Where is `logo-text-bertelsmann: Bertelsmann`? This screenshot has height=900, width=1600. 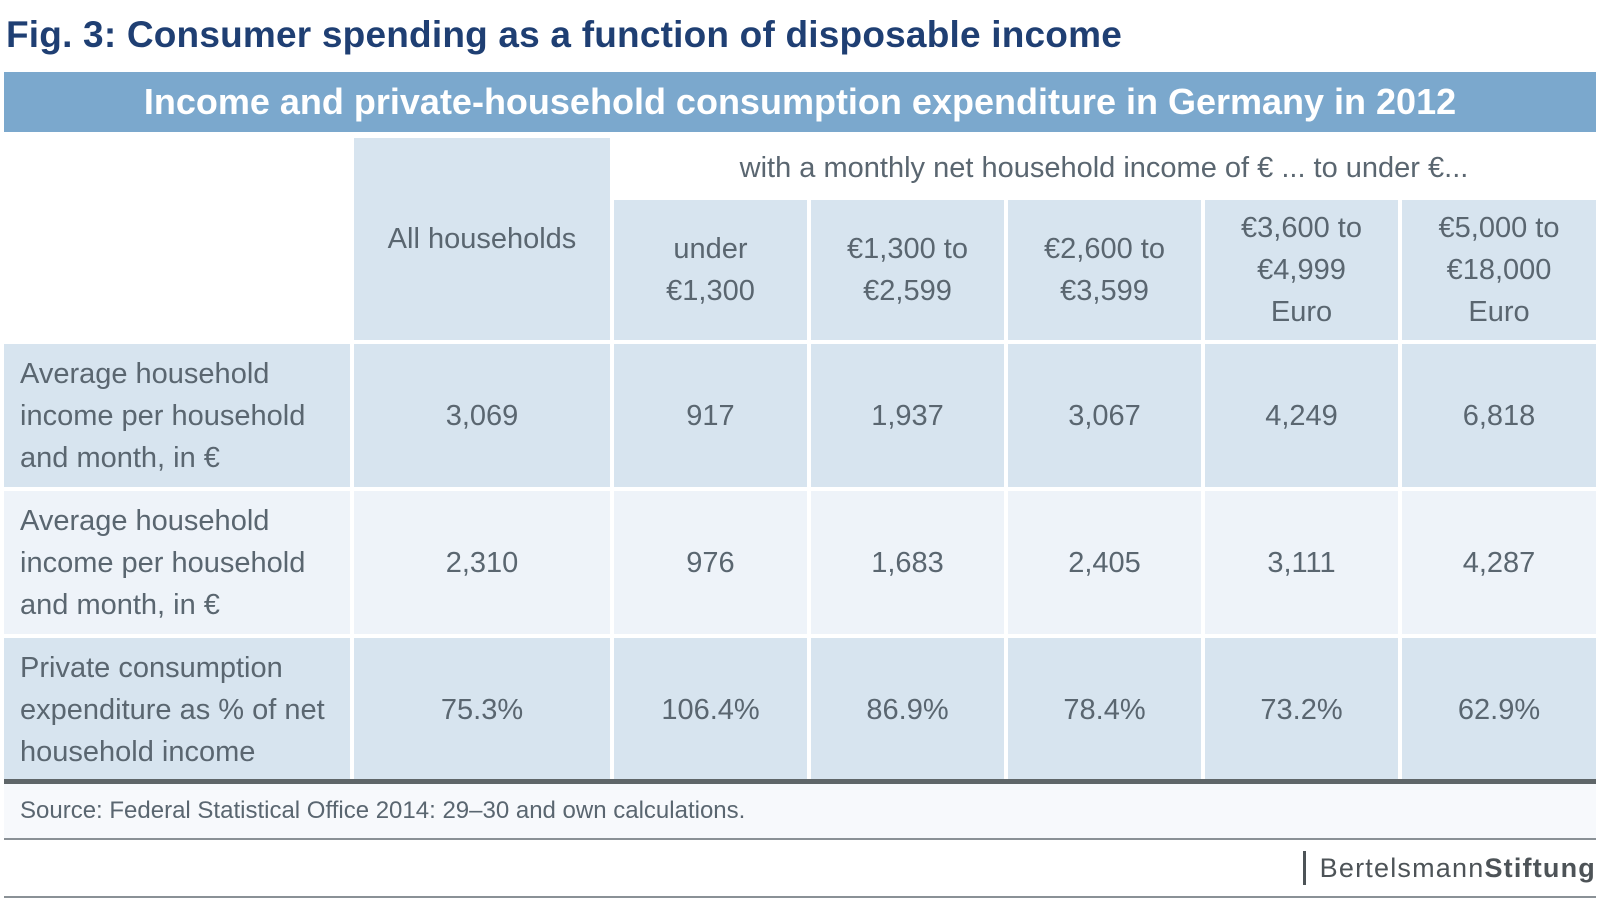
logo-text-bertelsmann: Bertelsmann is located at coordinates (1402, 867).